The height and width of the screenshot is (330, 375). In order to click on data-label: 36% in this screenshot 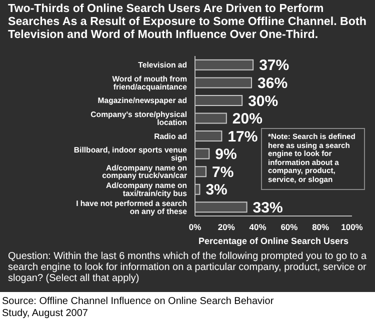, I will do `click(273, 83)`.